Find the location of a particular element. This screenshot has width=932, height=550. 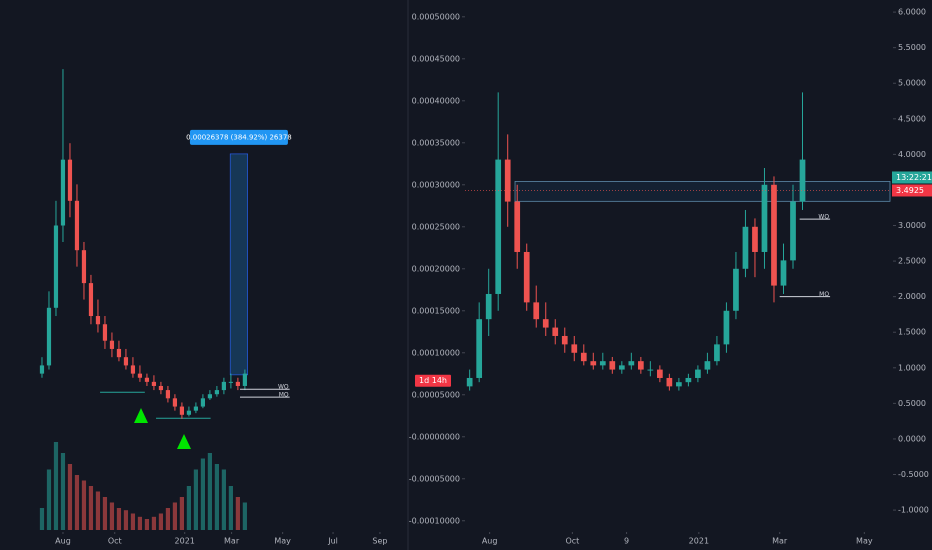

y-tick-label: 0.00030000 is located at coordinates (436, 184).